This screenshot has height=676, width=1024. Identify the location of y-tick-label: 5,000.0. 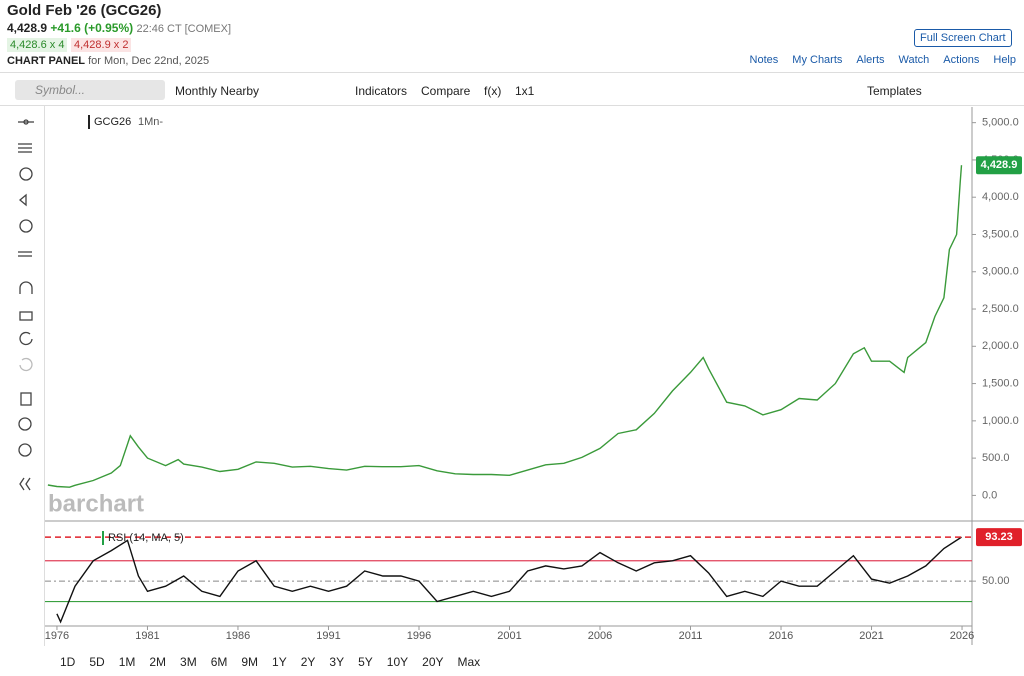
(1000, 123).